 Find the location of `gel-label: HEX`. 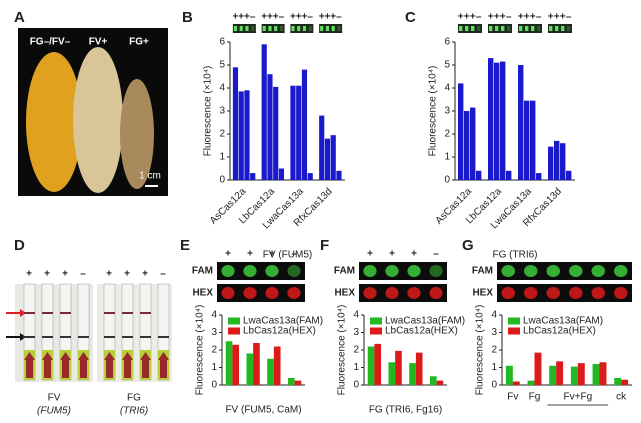

gel-label: HEX is located at coordinates (202, 293).